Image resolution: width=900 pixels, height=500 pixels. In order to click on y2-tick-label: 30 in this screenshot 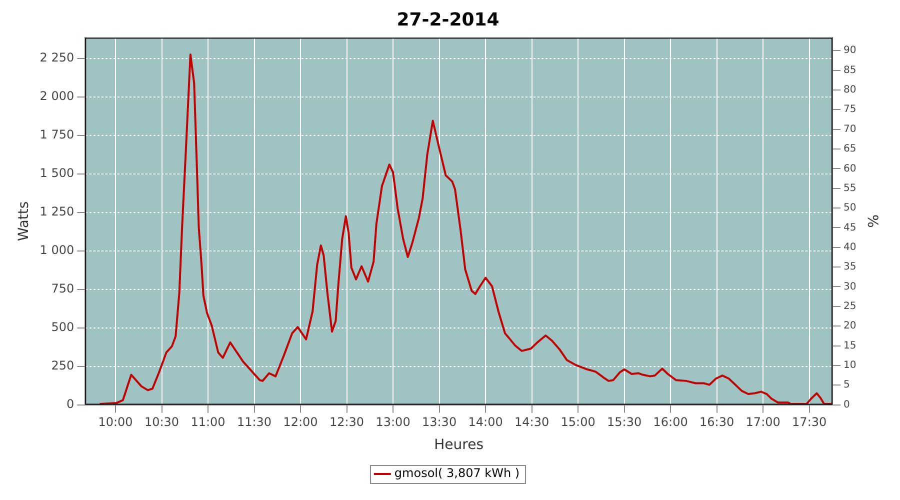, I will do `click(849, 286)`.